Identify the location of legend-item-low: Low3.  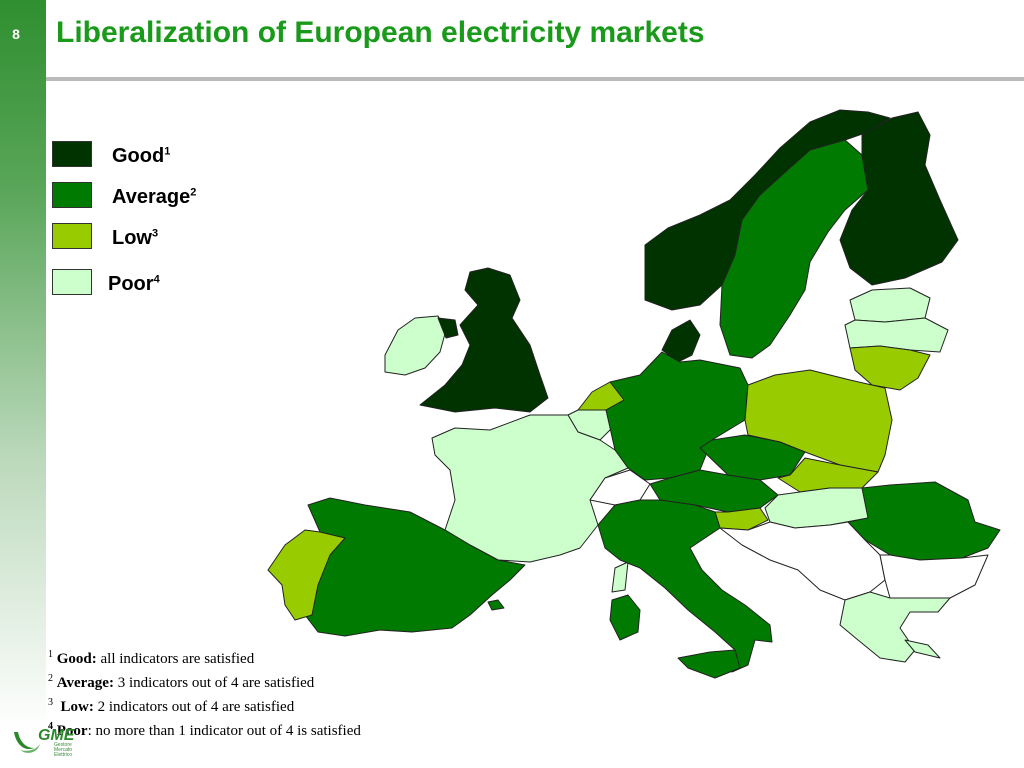
(152, 238).